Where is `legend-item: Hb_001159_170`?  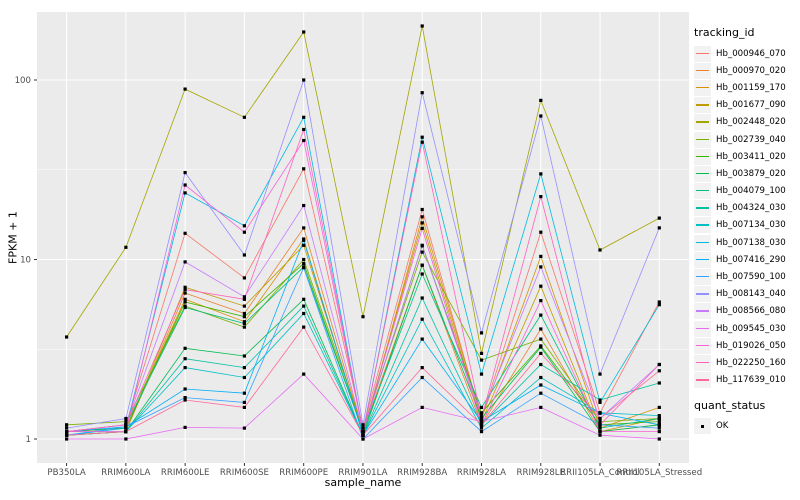
legend-item: Hb_001159_170 is located at coordinates (746, 87).